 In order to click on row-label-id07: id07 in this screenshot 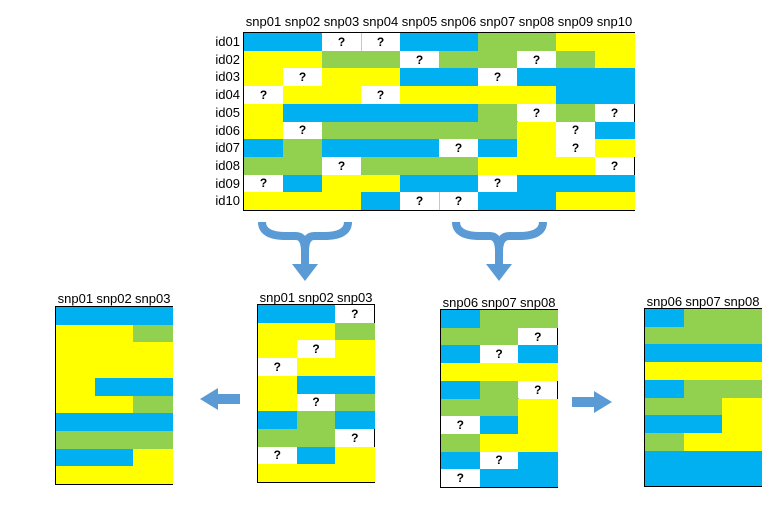, I will do `click(227, 148)`.